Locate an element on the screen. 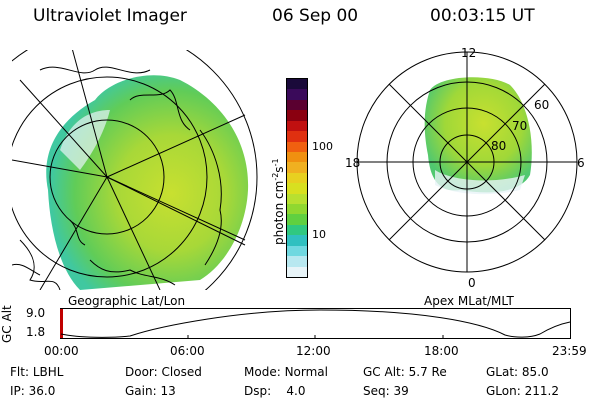  lat-label-60: 60 is located at coordinates (542, 105).